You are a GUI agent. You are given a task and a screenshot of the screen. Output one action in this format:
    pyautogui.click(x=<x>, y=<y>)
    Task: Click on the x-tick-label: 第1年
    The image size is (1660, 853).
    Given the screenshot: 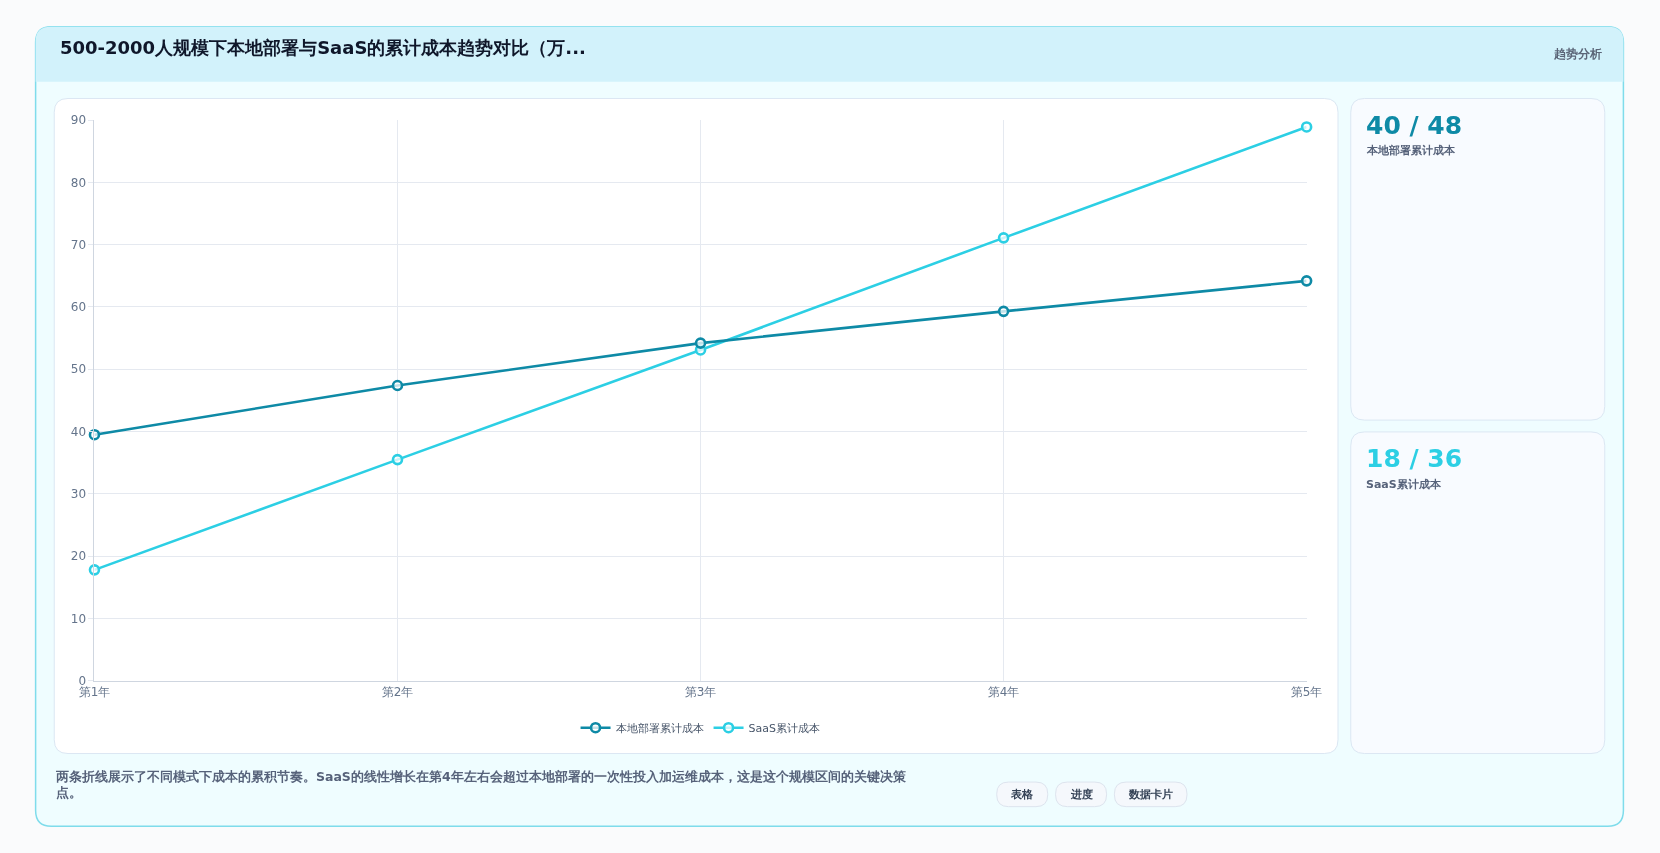 What is the action you would take?
    pyautogui.click(x=94, y=692)
    